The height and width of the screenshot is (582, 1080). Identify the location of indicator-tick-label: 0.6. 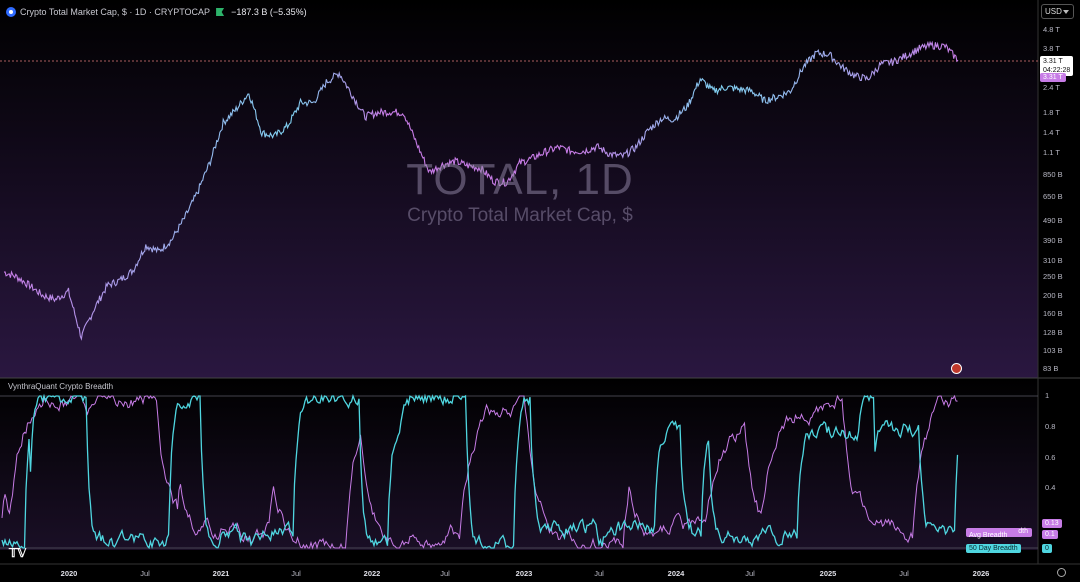
(1050, 457).